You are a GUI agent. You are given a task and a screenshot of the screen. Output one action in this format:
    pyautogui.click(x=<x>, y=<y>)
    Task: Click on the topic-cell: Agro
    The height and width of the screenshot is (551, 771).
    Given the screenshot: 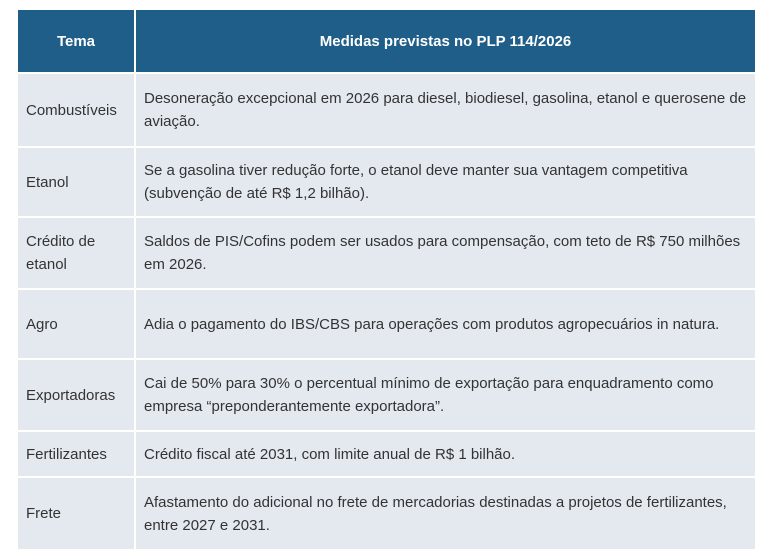 What is the action you would take?
    pyautogui.click(x=76, y=324)
    